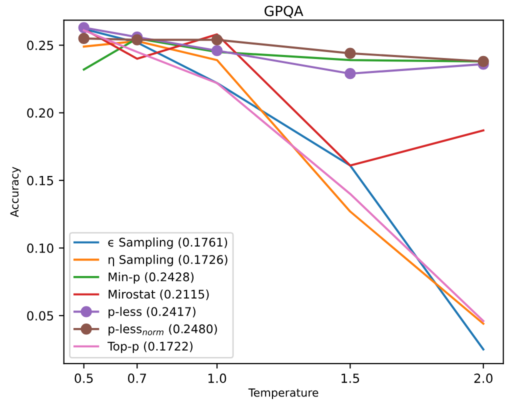 Image resolution: width=511 pixels, height=404 pixels. Describe the element at coordinates (40, 248) in the screenshot. I see `y-tick-label: 0.10` at that location.